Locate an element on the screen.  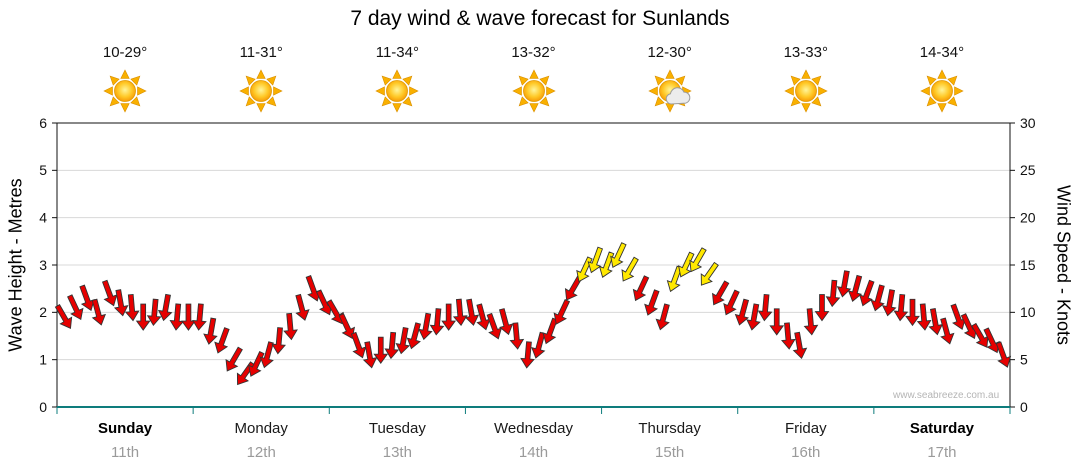
day-temperature: 14-34° is located at coordinates (942, 52).